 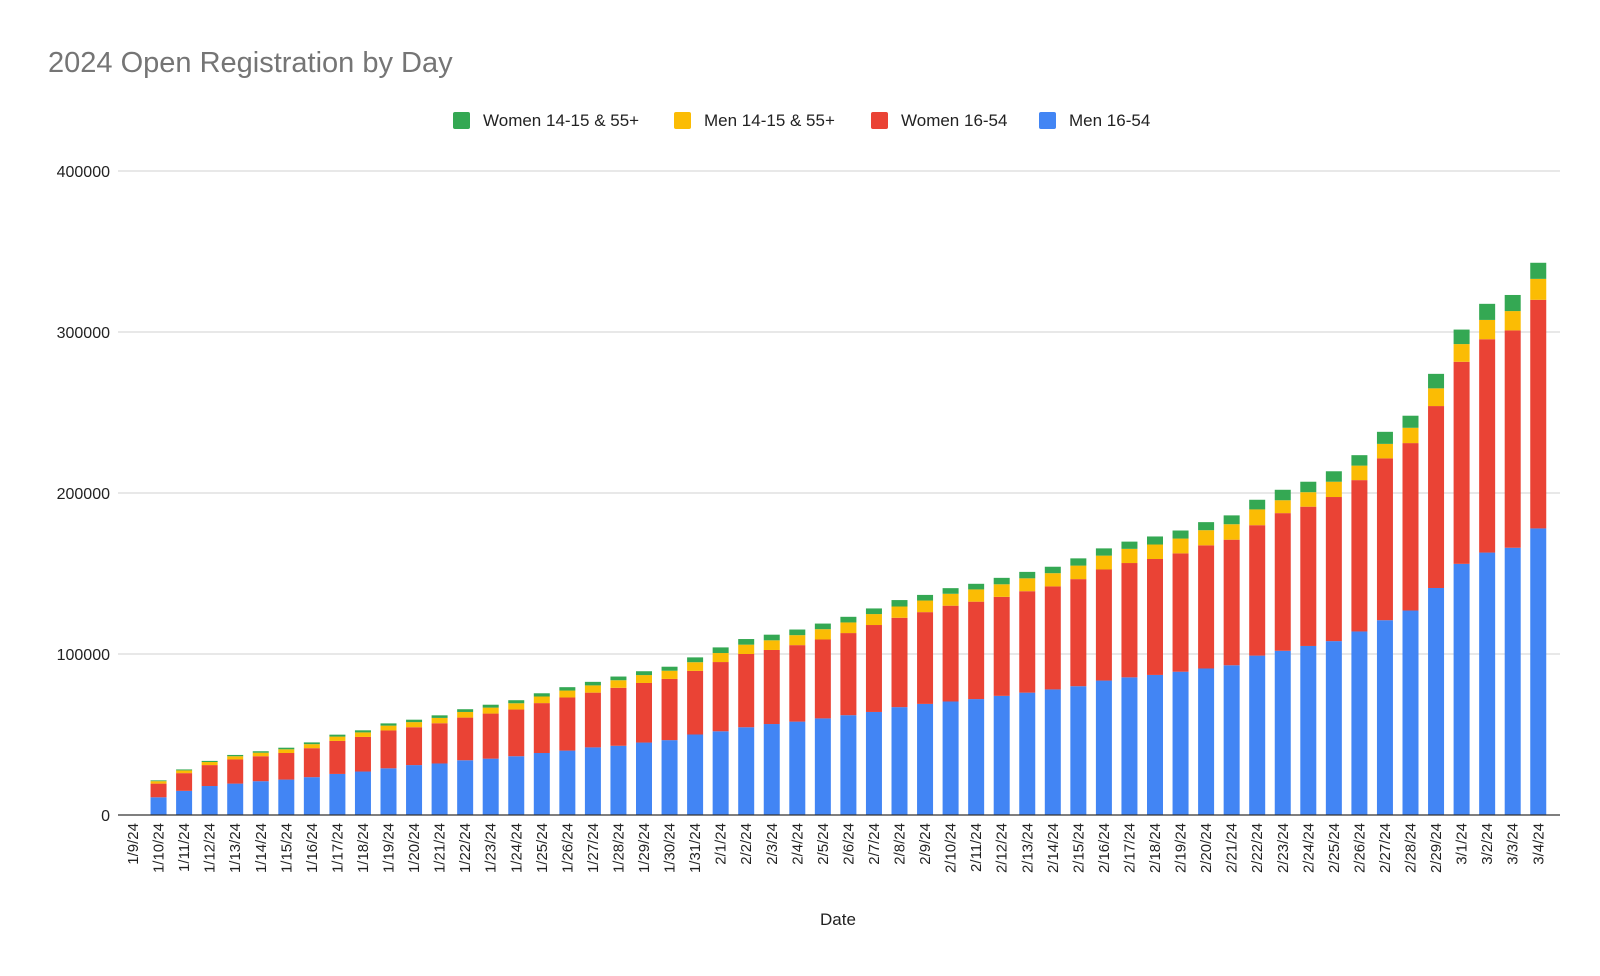 I want to click on x-tick-label: 1/9/24, so click(x=133, y=844).